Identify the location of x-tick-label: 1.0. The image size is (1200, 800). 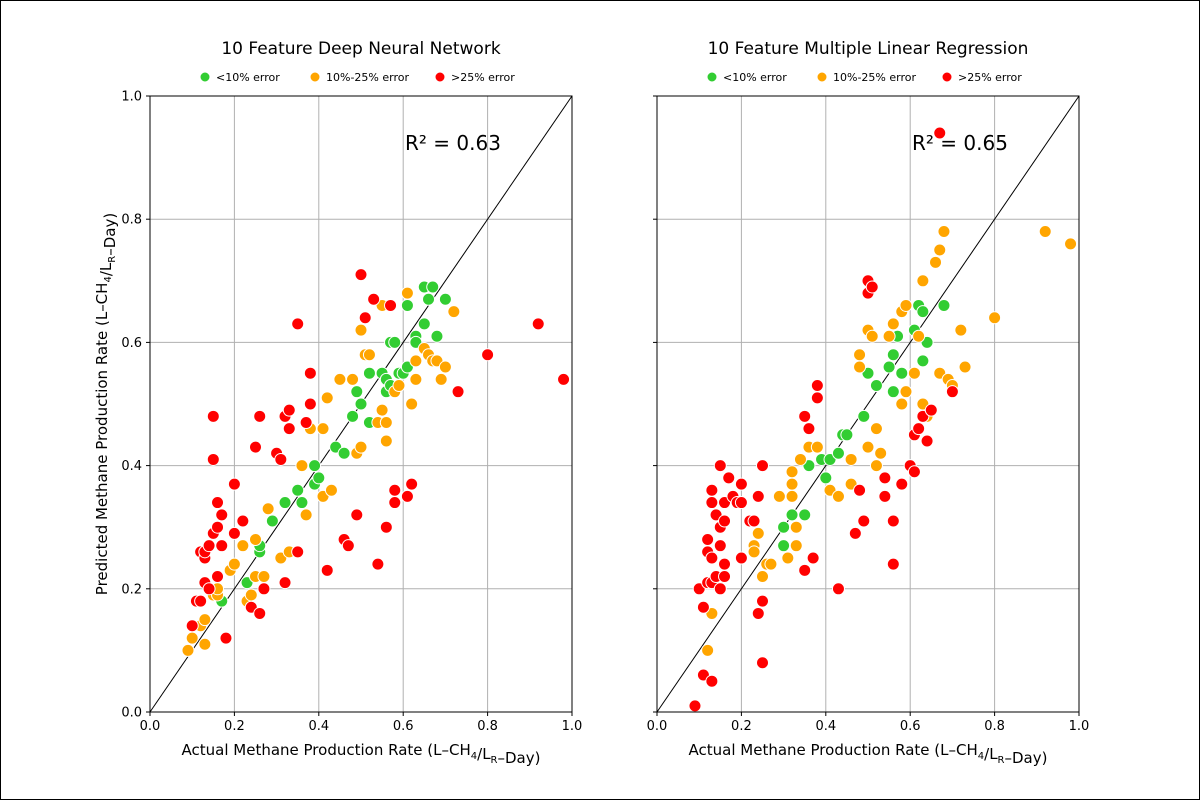
(1079, 726).